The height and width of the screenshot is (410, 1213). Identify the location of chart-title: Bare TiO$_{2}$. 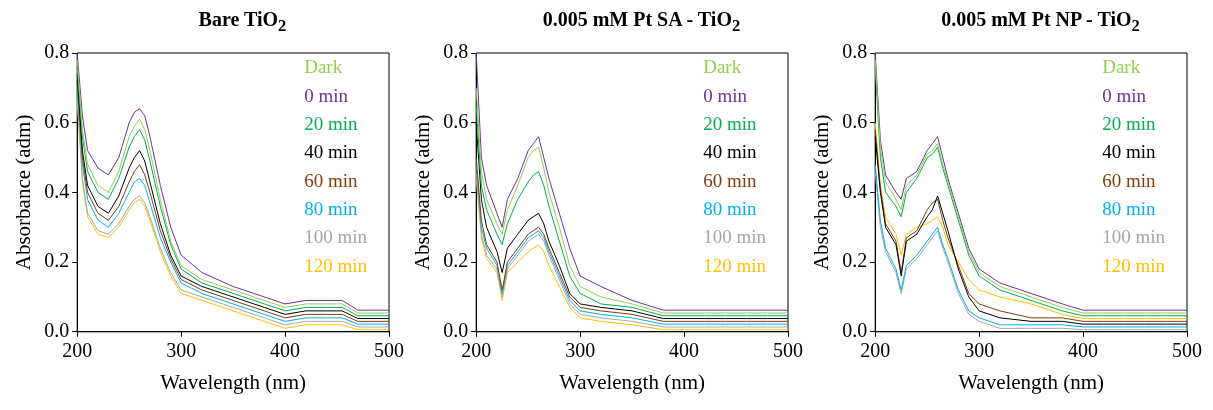
(242, 22).